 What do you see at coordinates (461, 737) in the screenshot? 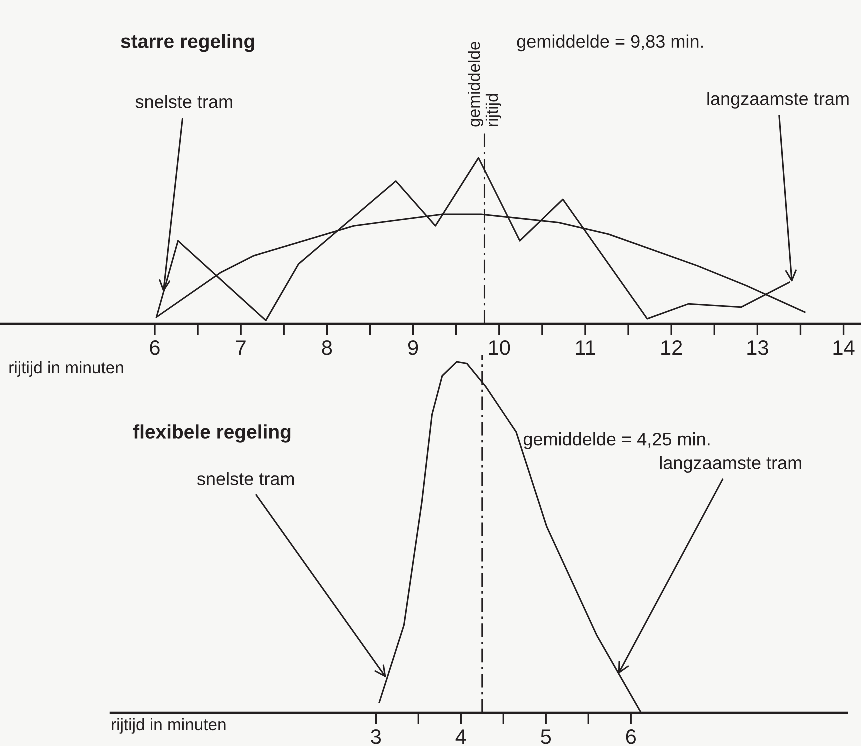
I see `x-tick-label: 4` at bounding box center [461, 737].